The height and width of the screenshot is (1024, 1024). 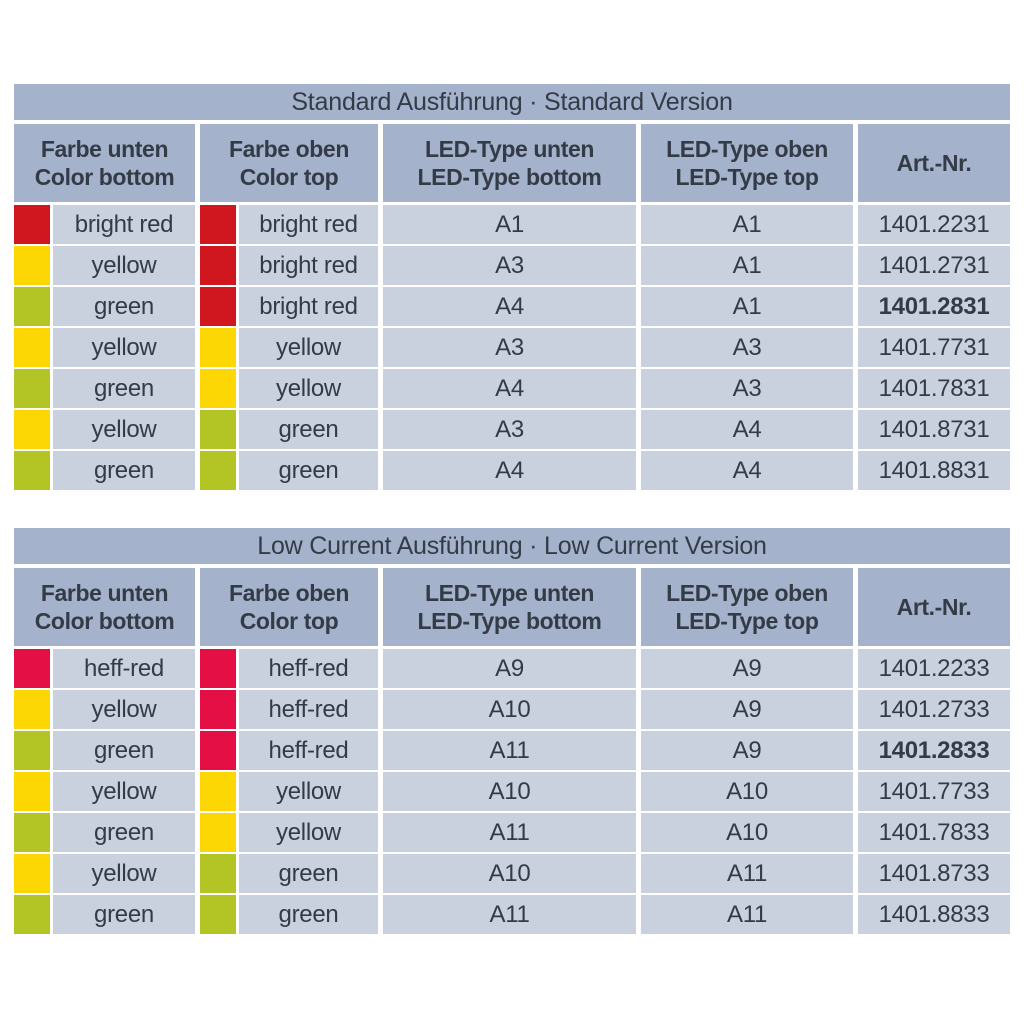 What do you see at coordinates (747, 914) in the screenshot?
I see `led-type-top-cell: A11` at bounding box center [747, 914].